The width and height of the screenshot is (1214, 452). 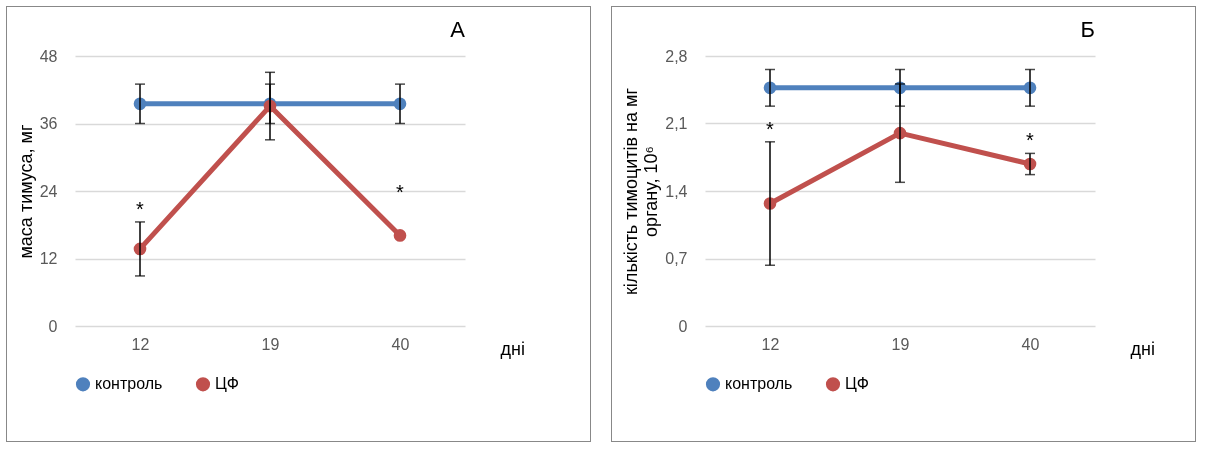 What do you see at coordinates (1087, 29) in the screenshot?
I see `chart-title: Б` at bounding box center [1087, 29].